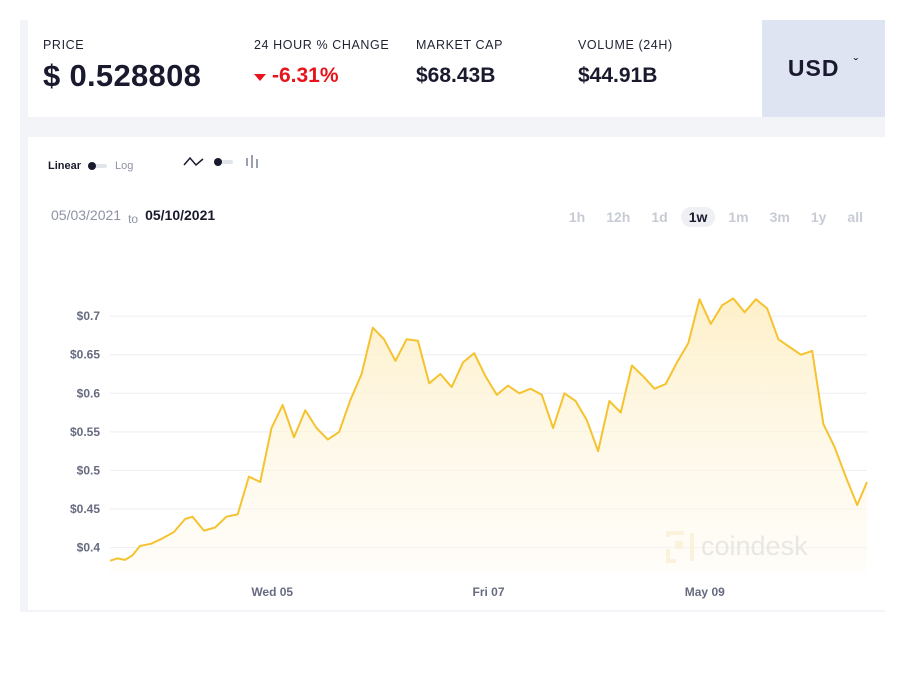 The height and width of the screenshot is (673, 905). I want to click on linear-option: Linear, so click(65, 166).